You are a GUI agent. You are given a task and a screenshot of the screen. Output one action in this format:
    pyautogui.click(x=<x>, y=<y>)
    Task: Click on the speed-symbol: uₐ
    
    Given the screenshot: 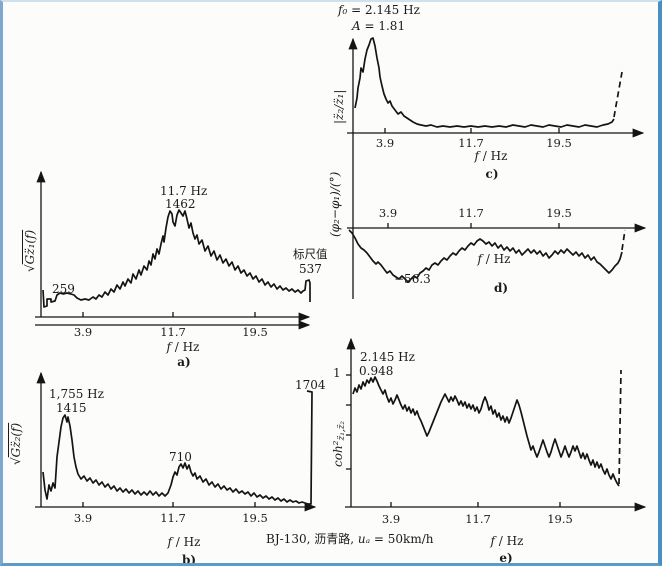 What is the action you would take?
    pyautogui.click(x=364, y=539)
    